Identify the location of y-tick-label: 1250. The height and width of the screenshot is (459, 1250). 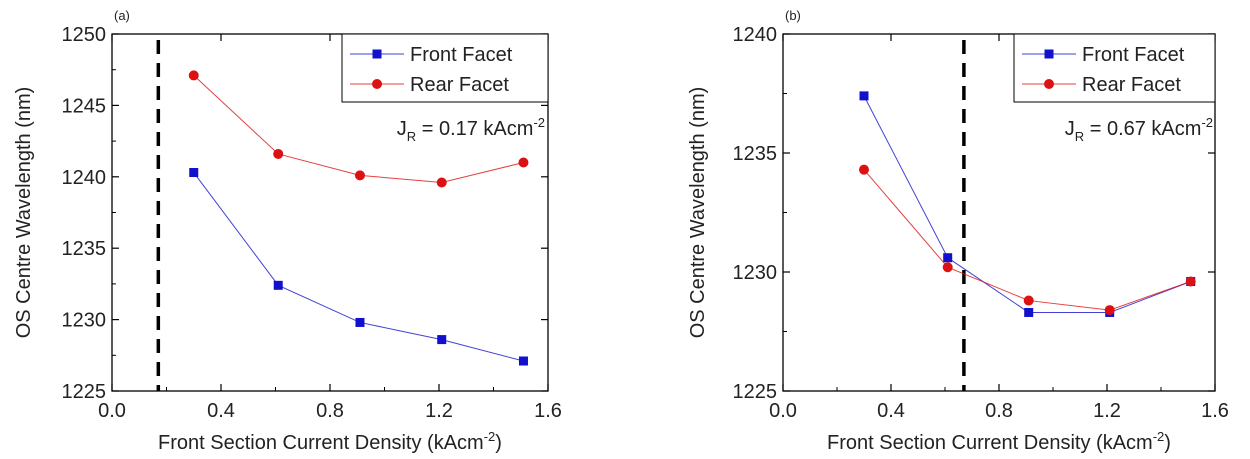
(84, 35).